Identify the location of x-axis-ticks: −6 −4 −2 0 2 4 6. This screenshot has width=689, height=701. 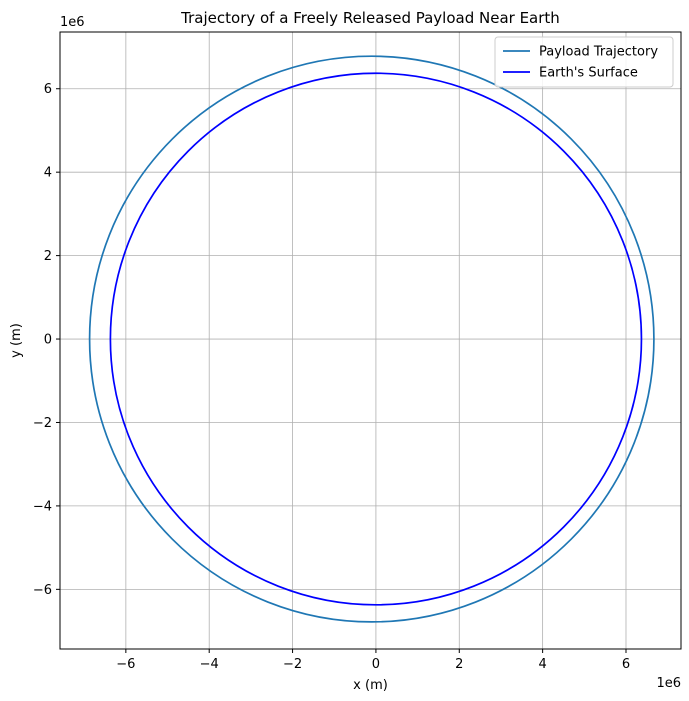
(373, 660).